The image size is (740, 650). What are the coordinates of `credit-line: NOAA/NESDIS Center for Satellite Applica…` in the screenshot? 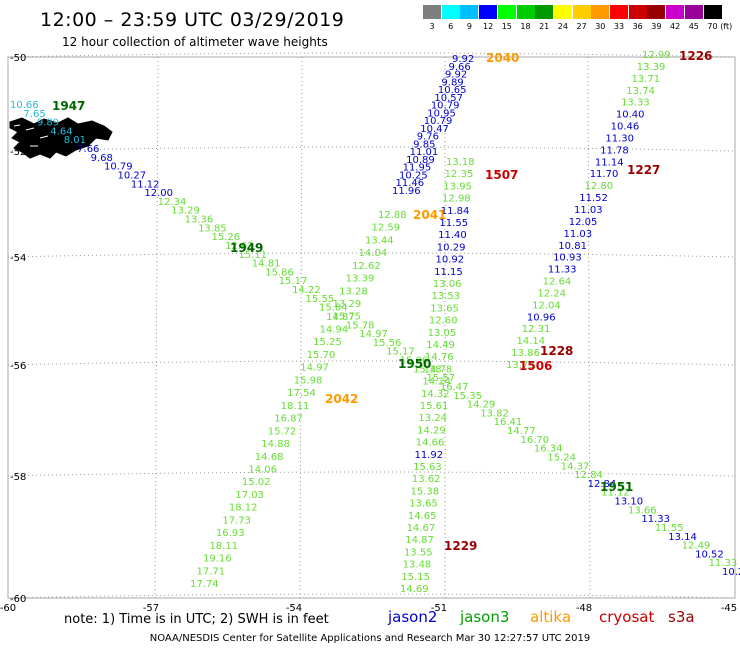 It's located at (370, 638).